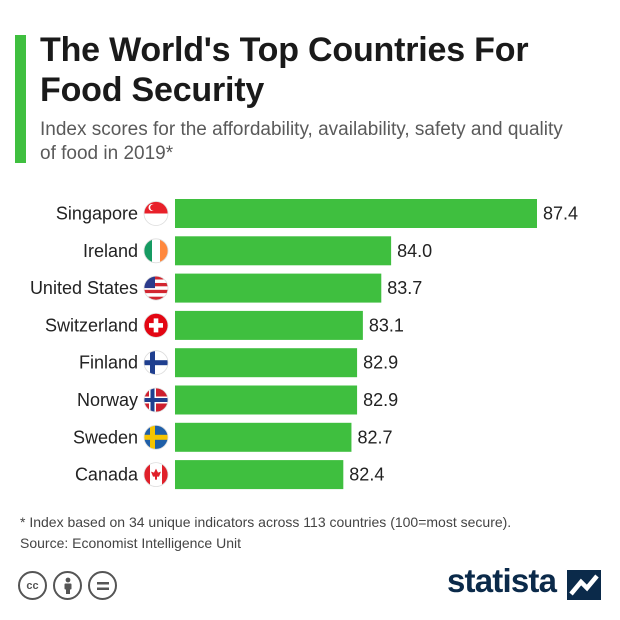  I want to click on bar-row: Norway 82.9, so click(237, 400).